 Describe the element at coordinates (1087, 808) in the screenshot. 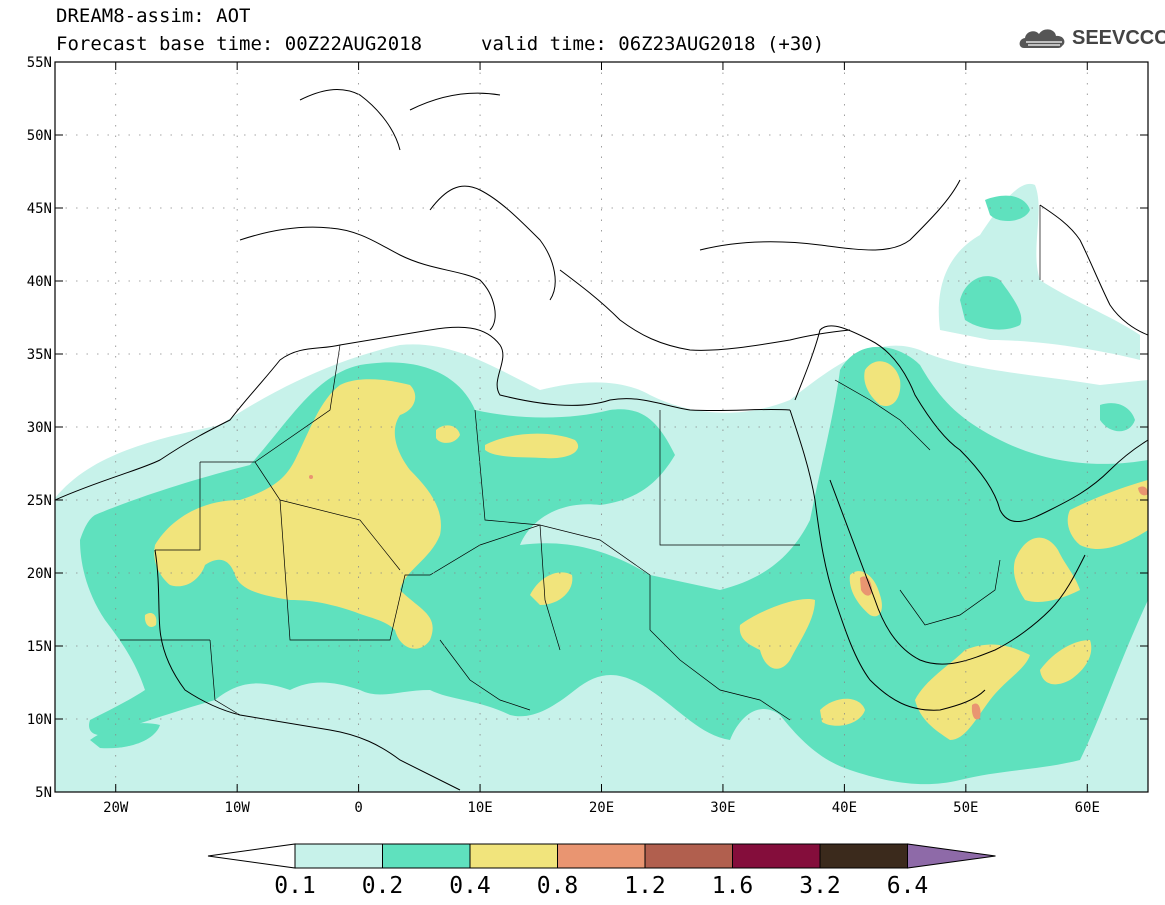

I see `lon-tick-label: 60E` at that location.